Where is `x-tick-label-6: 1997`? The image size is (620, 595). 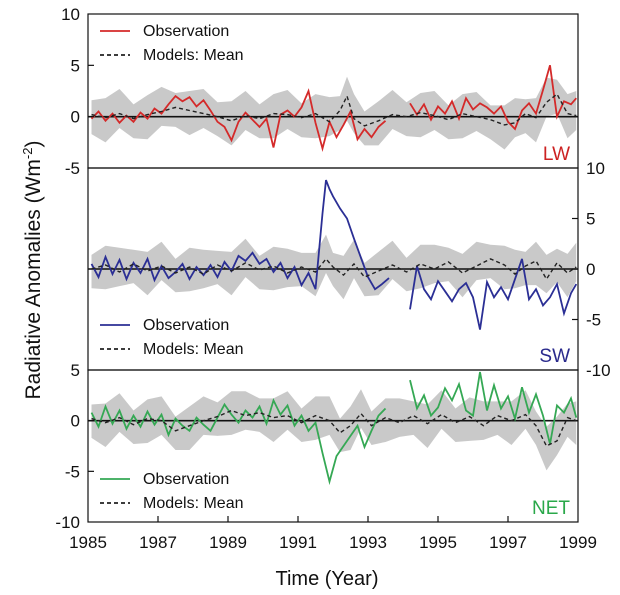 x-tick-label-6: 1997 is located at coordinates (508, 542).